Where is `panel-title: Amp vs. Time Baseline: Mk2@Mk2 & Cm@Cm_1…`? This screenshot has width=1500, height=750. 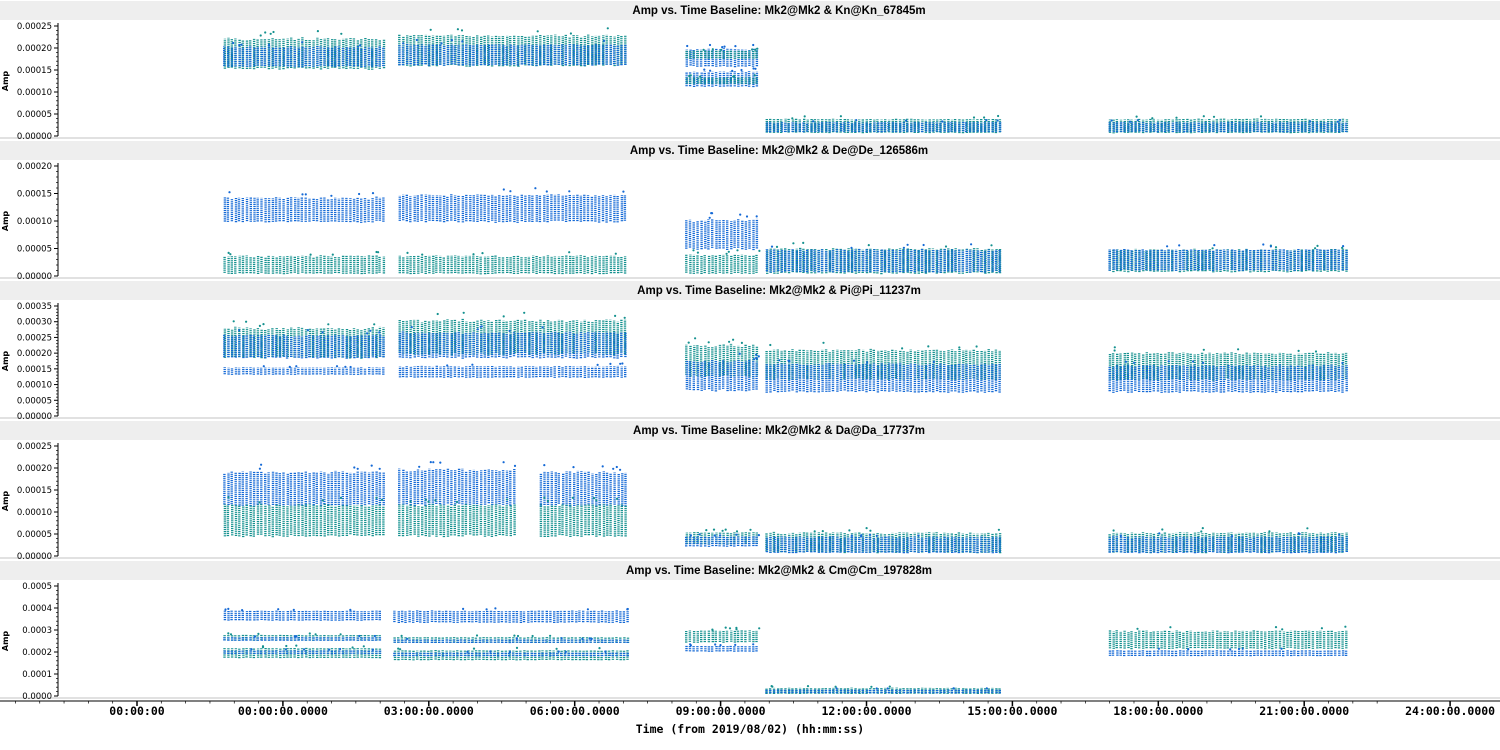
panel-title: Amp vs. Time Baseline: Mk2@Mk2 & Cm@Cm_1… is located at coordinates (779, 571).